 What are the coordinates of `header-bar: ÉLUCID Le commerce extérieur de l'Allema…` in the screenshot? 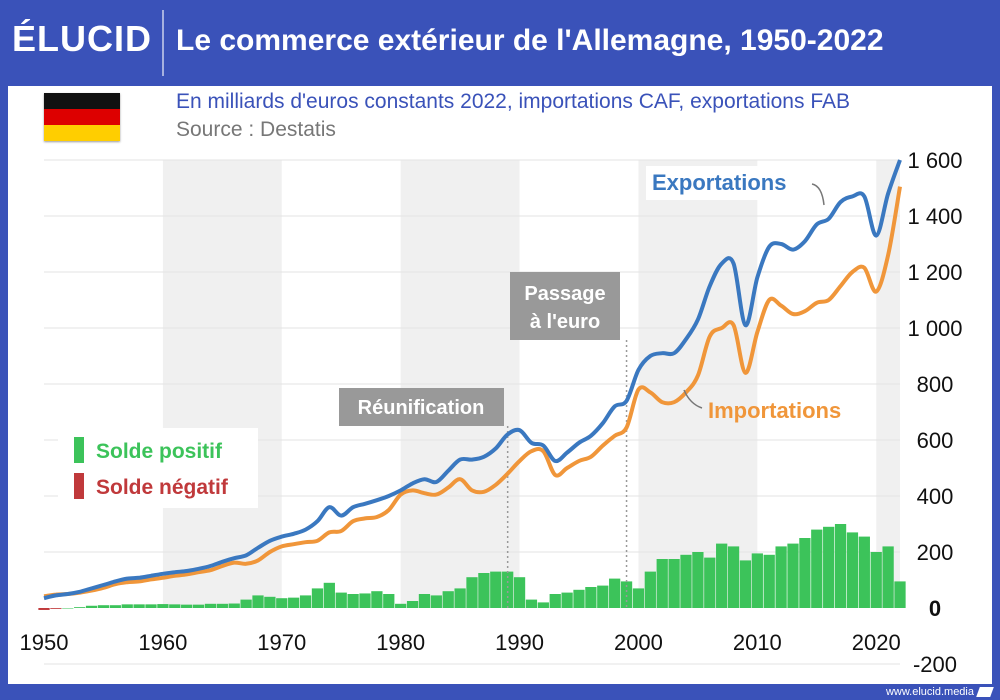 It's located at (500, 43).